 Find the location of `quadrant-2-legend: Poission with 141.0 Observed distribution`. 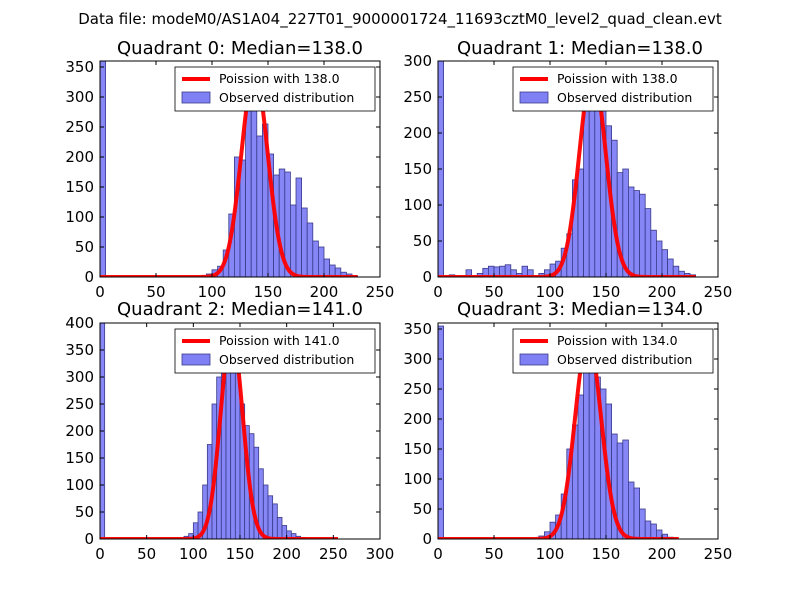

quadrant-2-legend: Poission with 141.0 Observed distribution is located at coordinates (275, 351).